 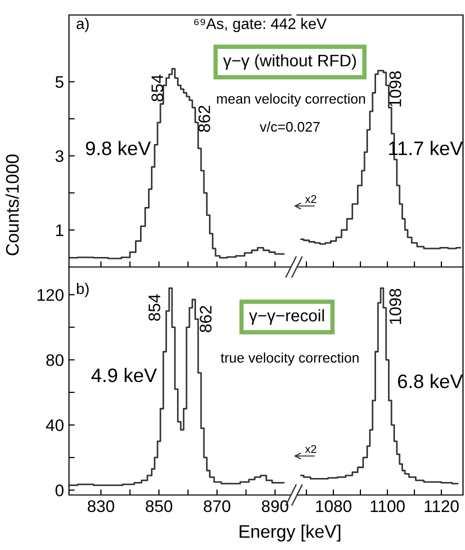 I want to click on y-tick-label: 120, so click(x=51, y=295).